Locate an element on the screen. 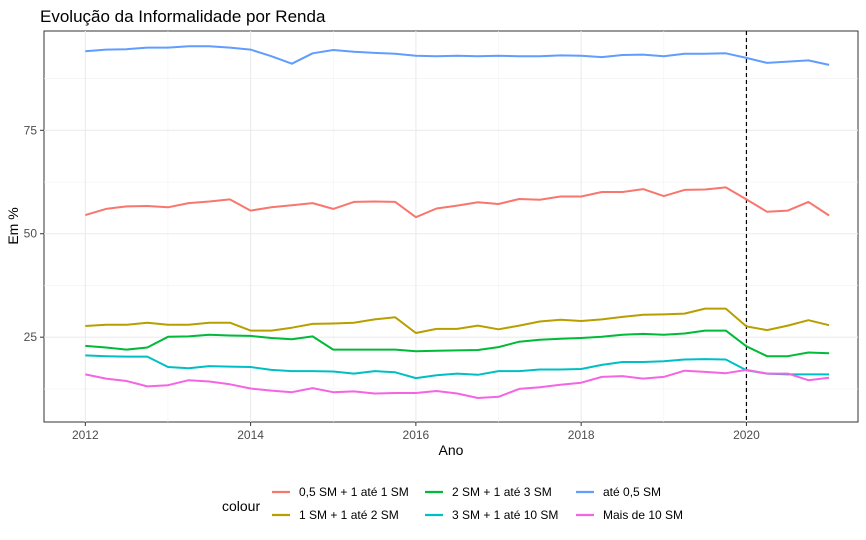 The height and width of the screenshot is (540, 866). x-axis-ticks: 2012 2014 2016 2018 2020 is located at coordinates (416, 432).